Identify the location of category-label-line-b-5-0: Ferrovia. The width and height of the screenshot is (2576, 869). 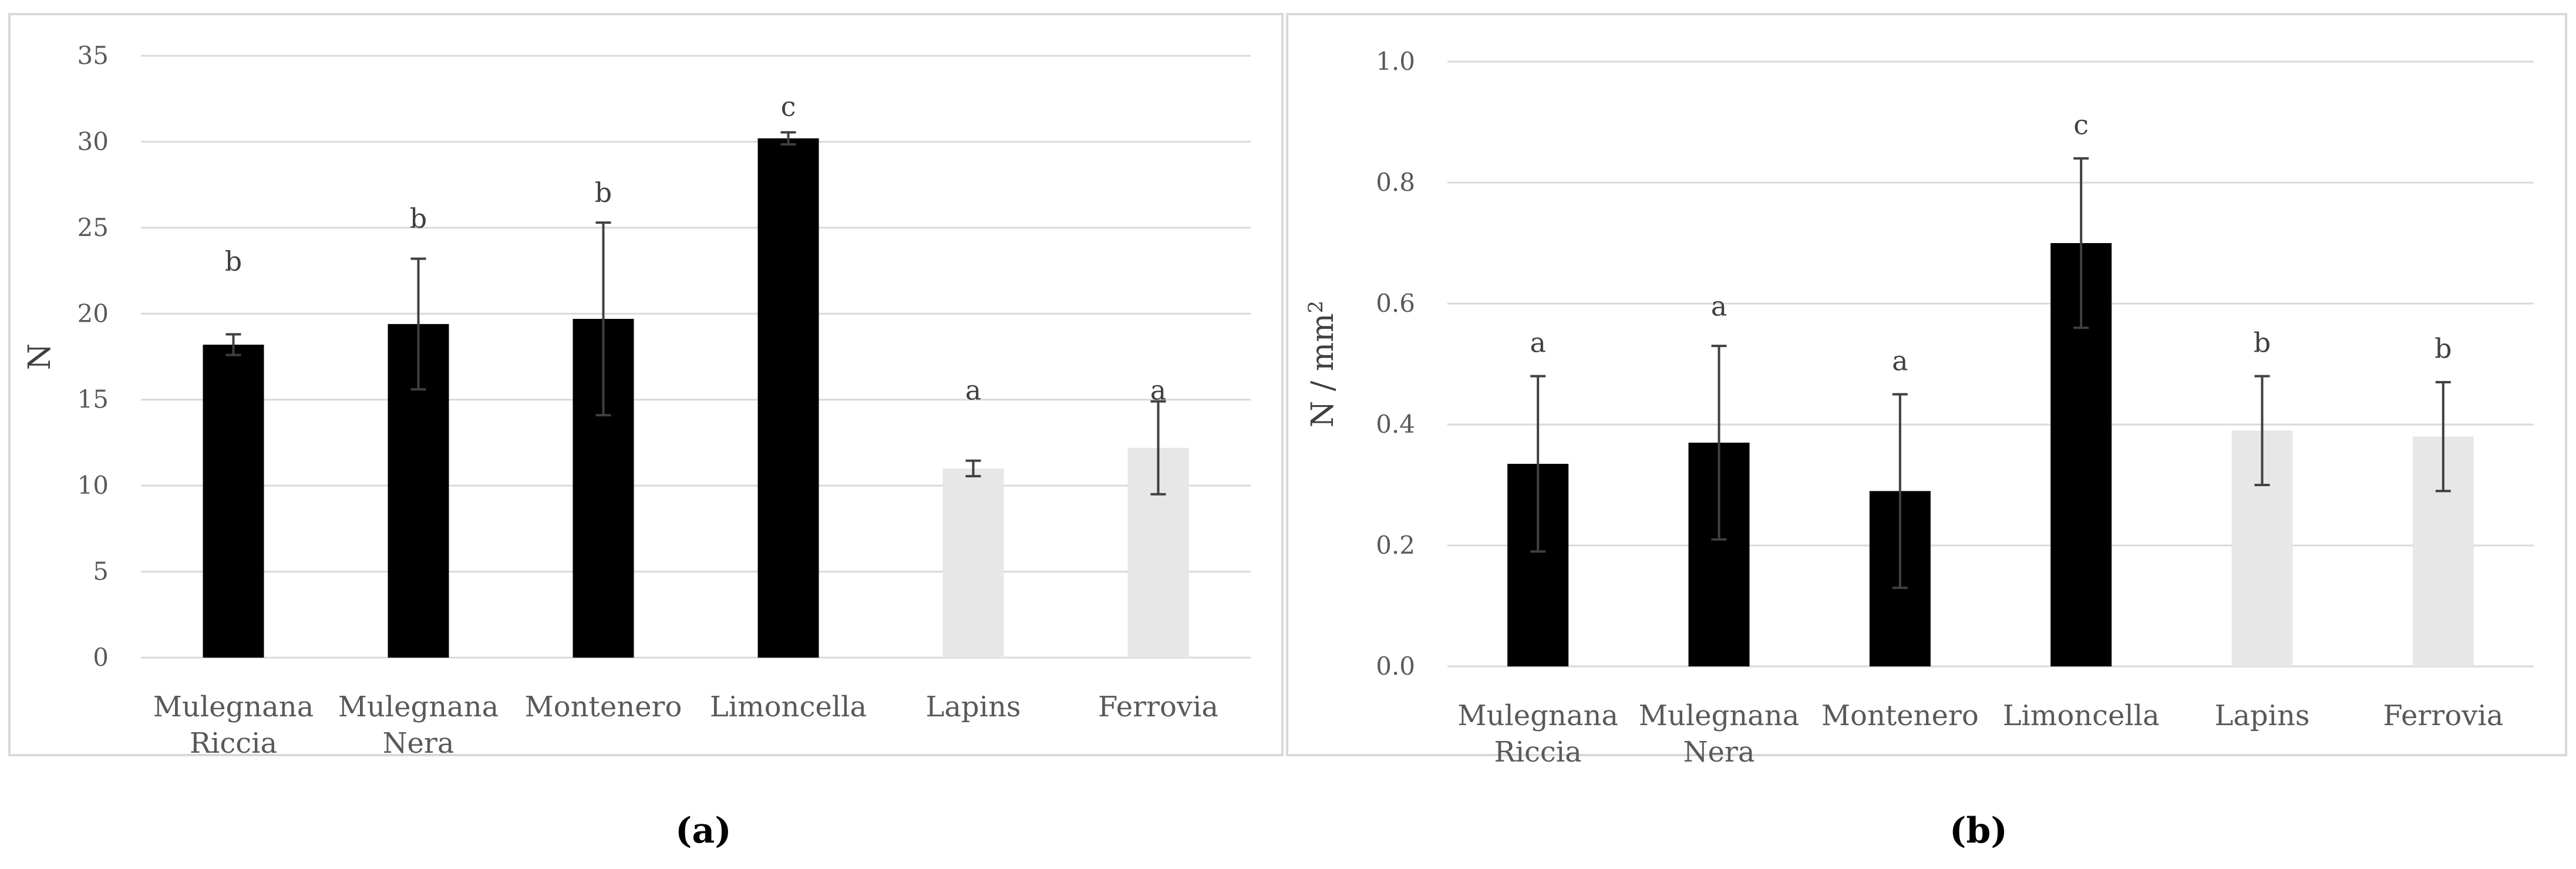
(2443, 716).